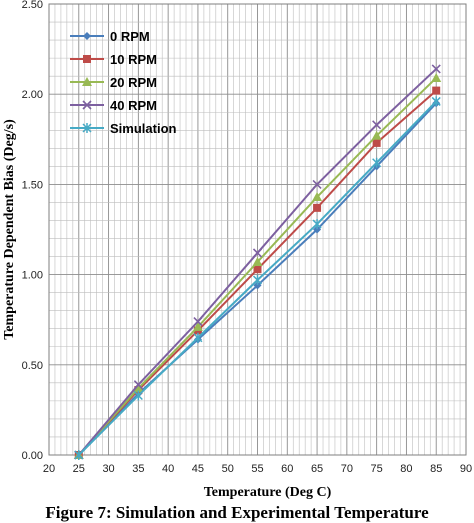 This screenshot has width=474, height=523. Describe the element at coordinates (228, 469) in the screenshot. I see `x-tick-label: 50` at that location.